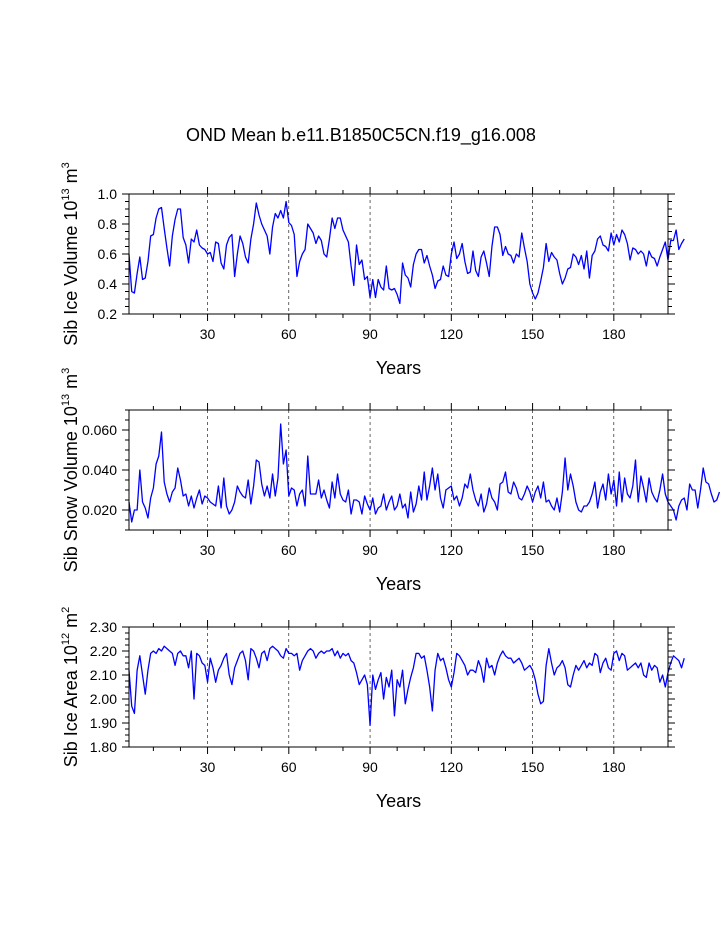 The width and height of the screenshot is (723, 935). I want to click on y-tick-label-0.4: 0.4, so click(108, 284).